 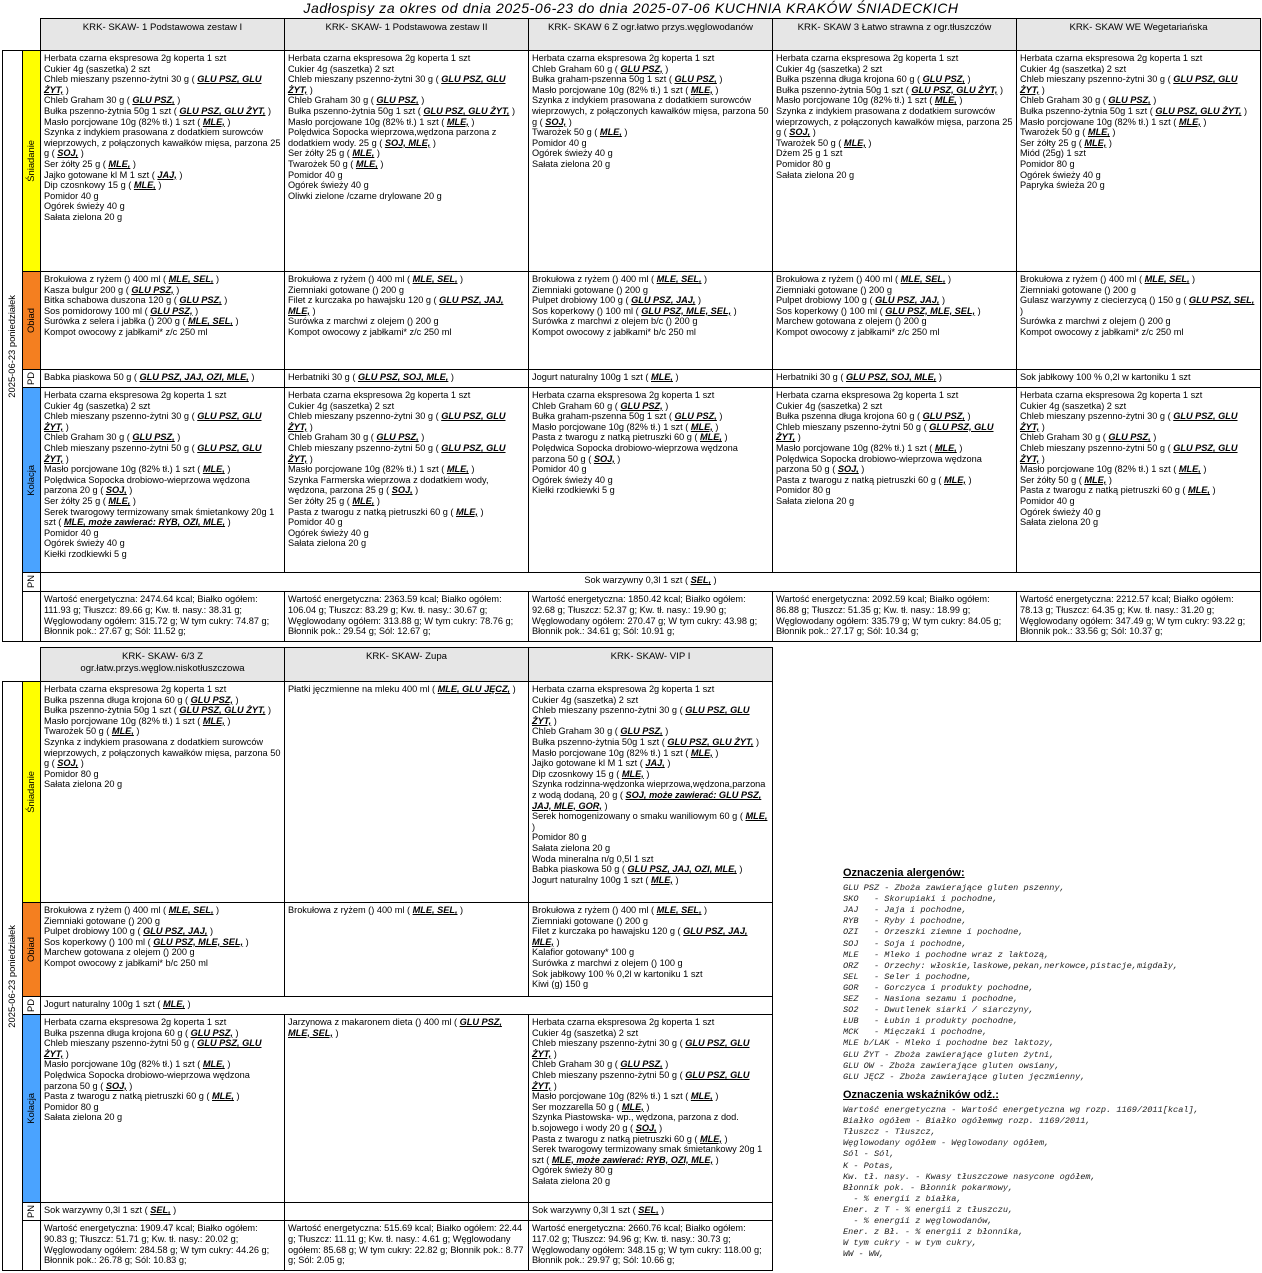 I want to click on meal-label: PD, so click(x=31, y=1005).